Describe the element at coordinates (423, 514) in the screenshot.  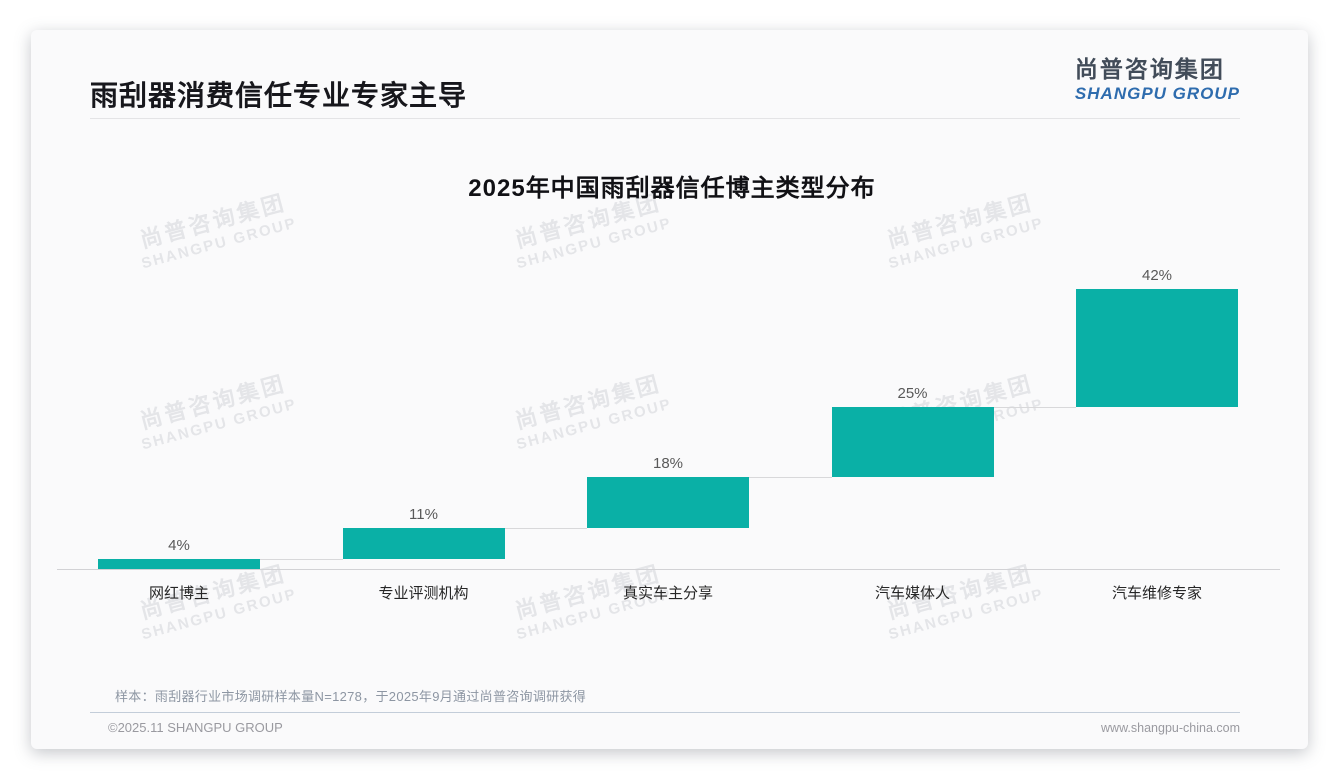
I see `value-label-2: 11%` at that location.